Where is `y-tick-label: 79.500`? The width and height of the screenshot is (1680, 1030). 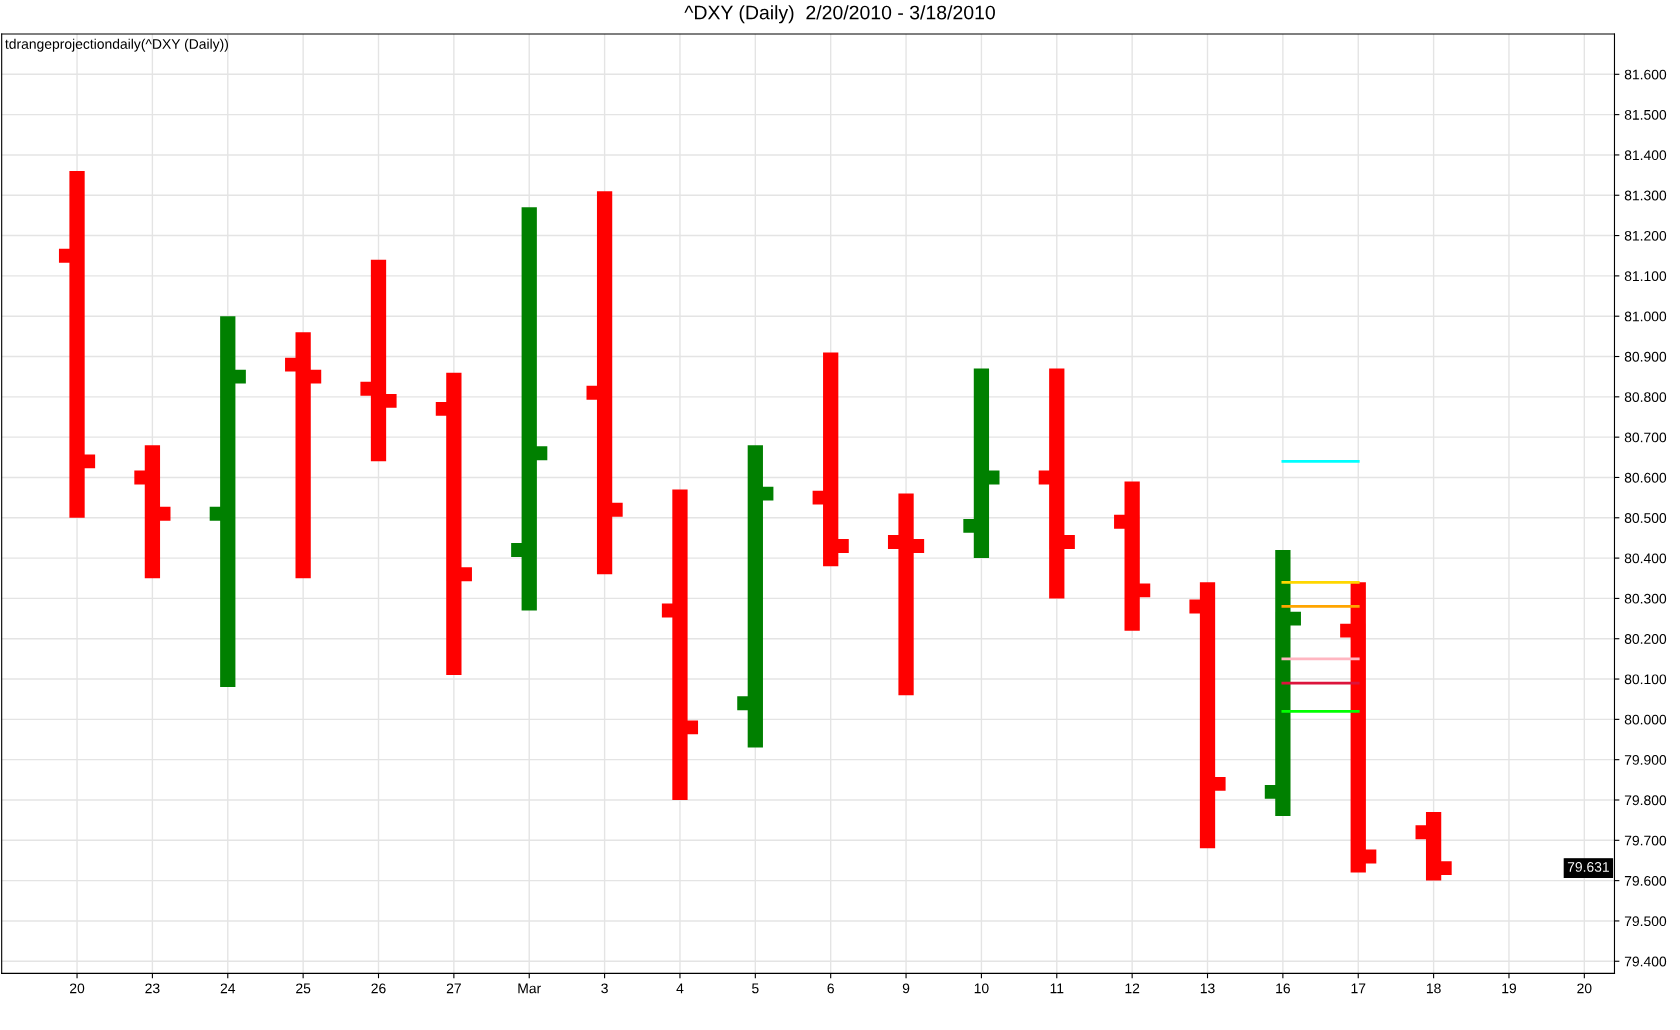
y-tick-label: 79.500 is located at coordinates (1645, 921).